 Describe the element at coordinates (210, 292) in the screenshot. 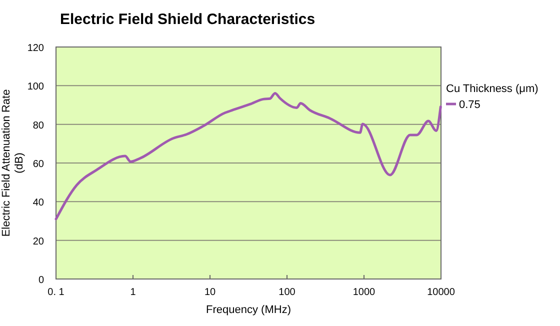

I see `x-tick-label: 10` at that location.